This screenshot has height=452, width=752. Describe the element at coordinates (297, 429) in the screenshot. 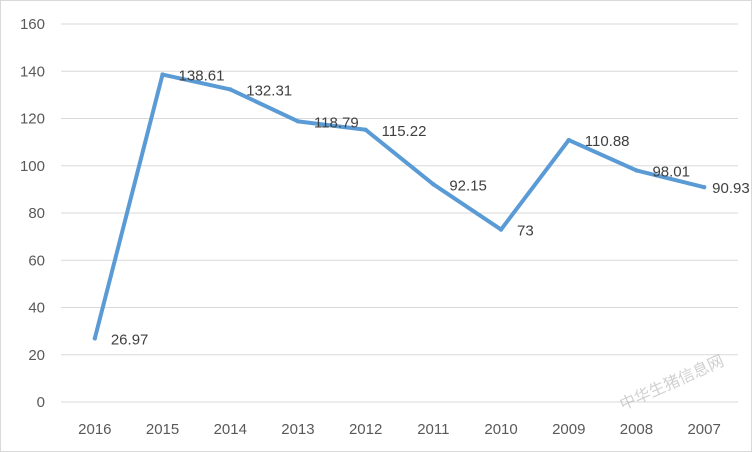

I see `x-tick-label-2013: 2013` at that location.